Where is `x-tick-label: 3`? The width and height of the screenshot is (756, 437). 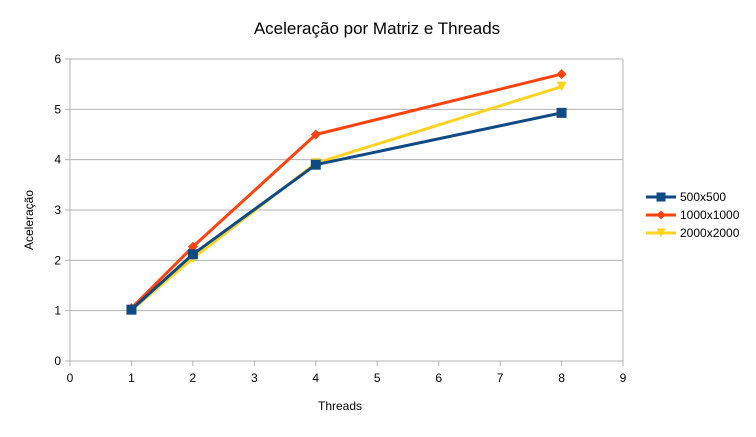 x-tick-label: 3 is located at coordinates (254, 378).